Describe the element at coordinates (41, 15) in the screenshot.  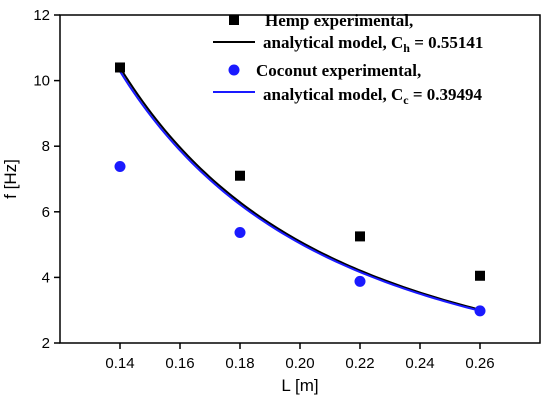
I see `y-tick-label-5: 12` at that location.